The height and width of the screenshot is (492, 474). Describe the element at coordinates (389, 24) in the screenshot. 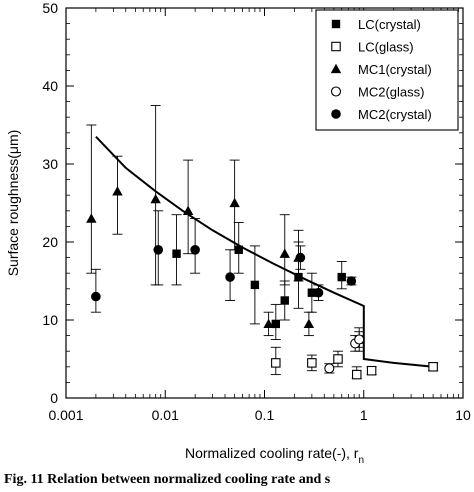

I see `legend-label: LC(crystal)` at that location.